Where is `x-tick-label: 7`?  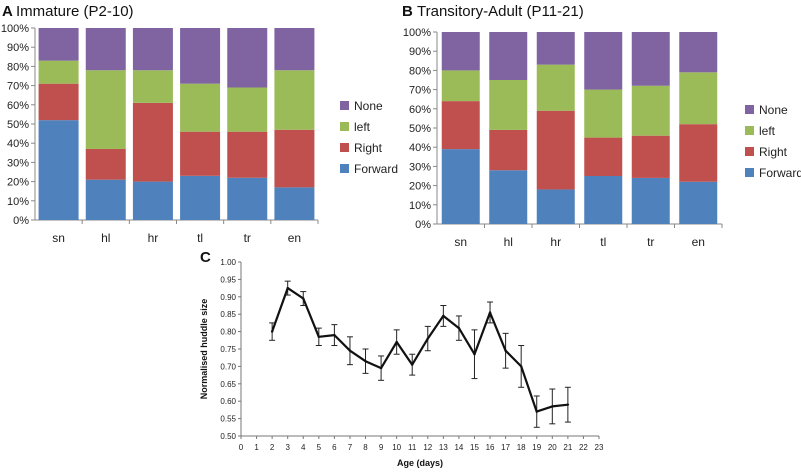
x-tick-label: 7 is located at coordinates (350, 447).